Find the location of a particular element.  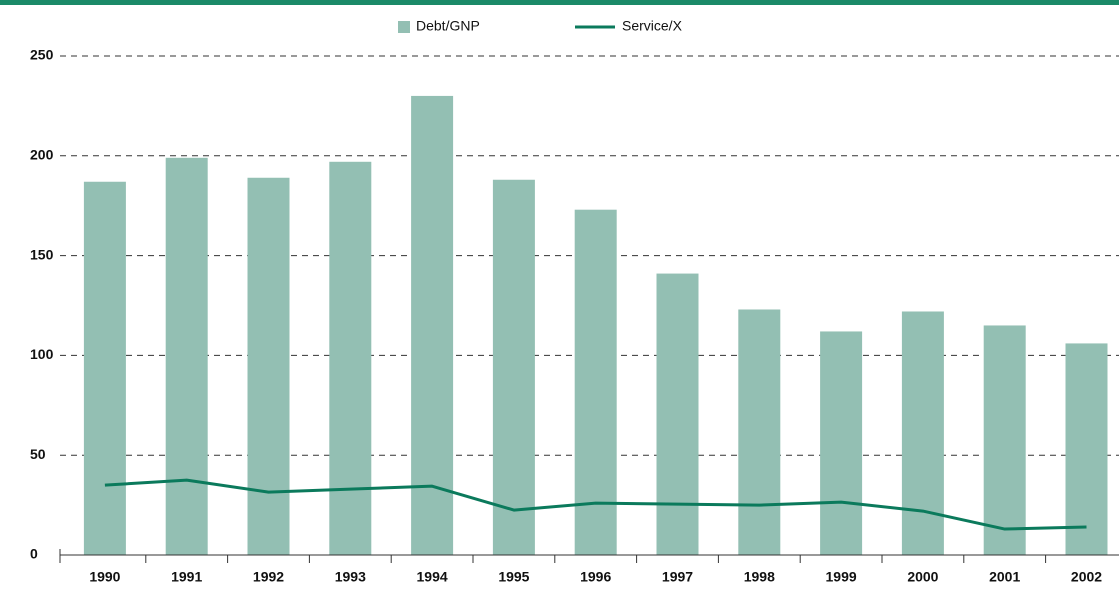

y-tick-label: 150 is located at coordinates (42, 254).